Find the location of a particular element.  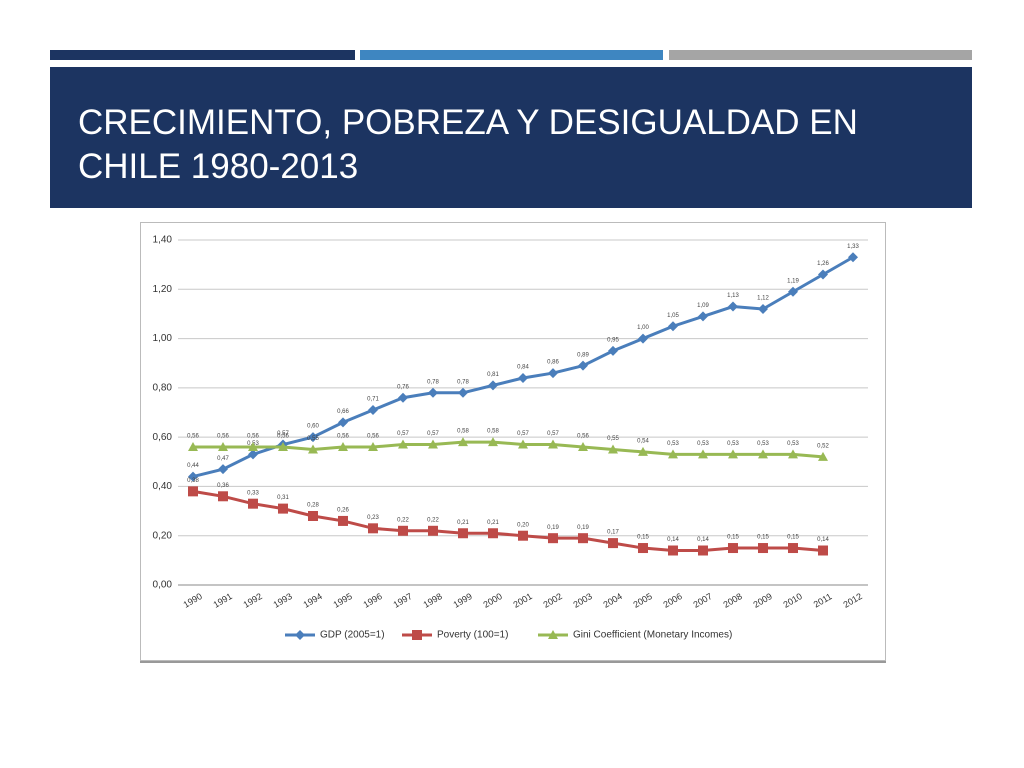

data-label: 0,28 is located at coordinates (313, 506).